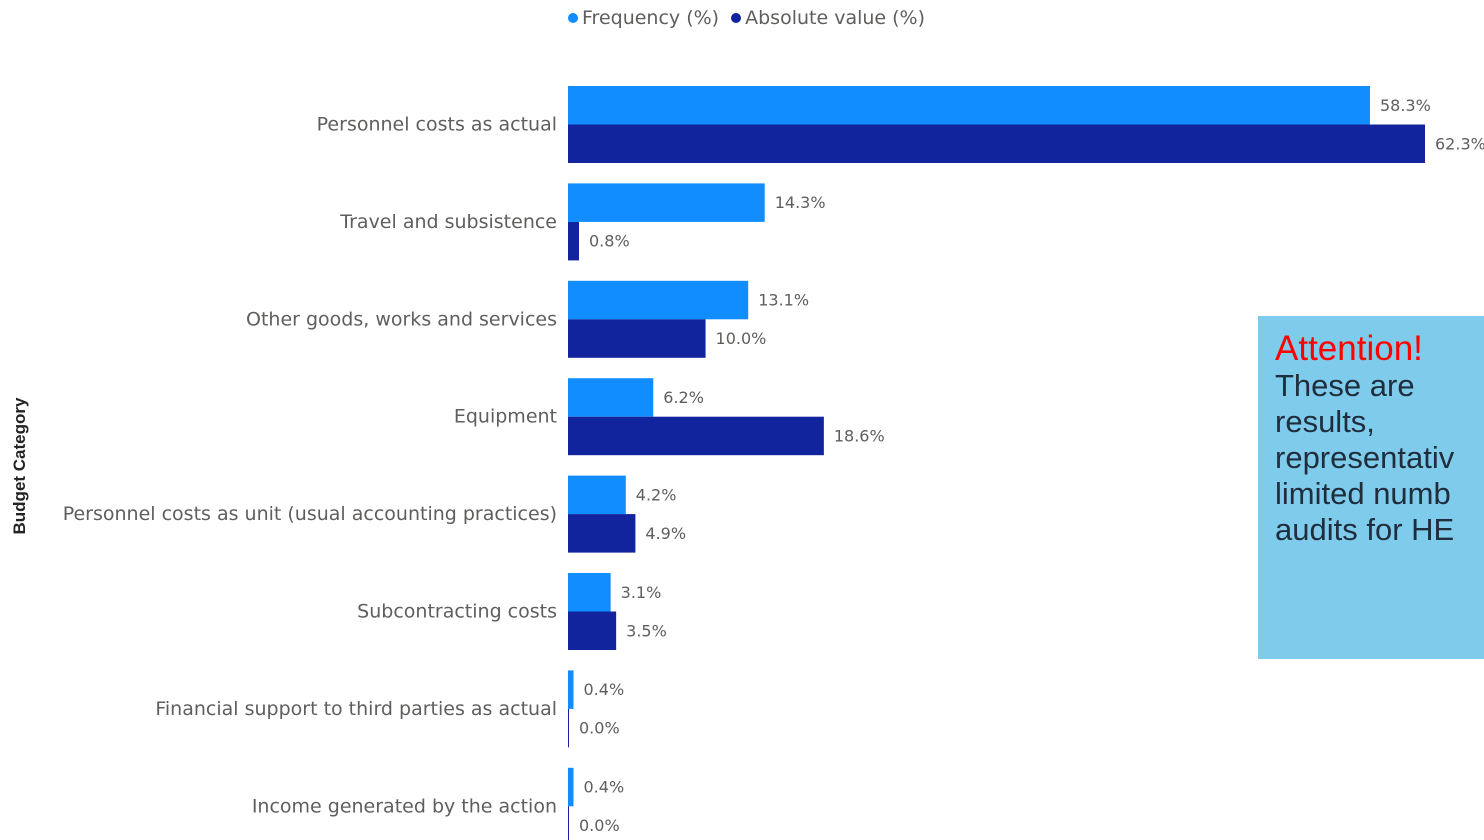 The image size is (1484, 840). What do you see at coordinates (1365, 529) in the screenshot?
I see `note-line: audits for HE` at bounding box center [1365, 529].